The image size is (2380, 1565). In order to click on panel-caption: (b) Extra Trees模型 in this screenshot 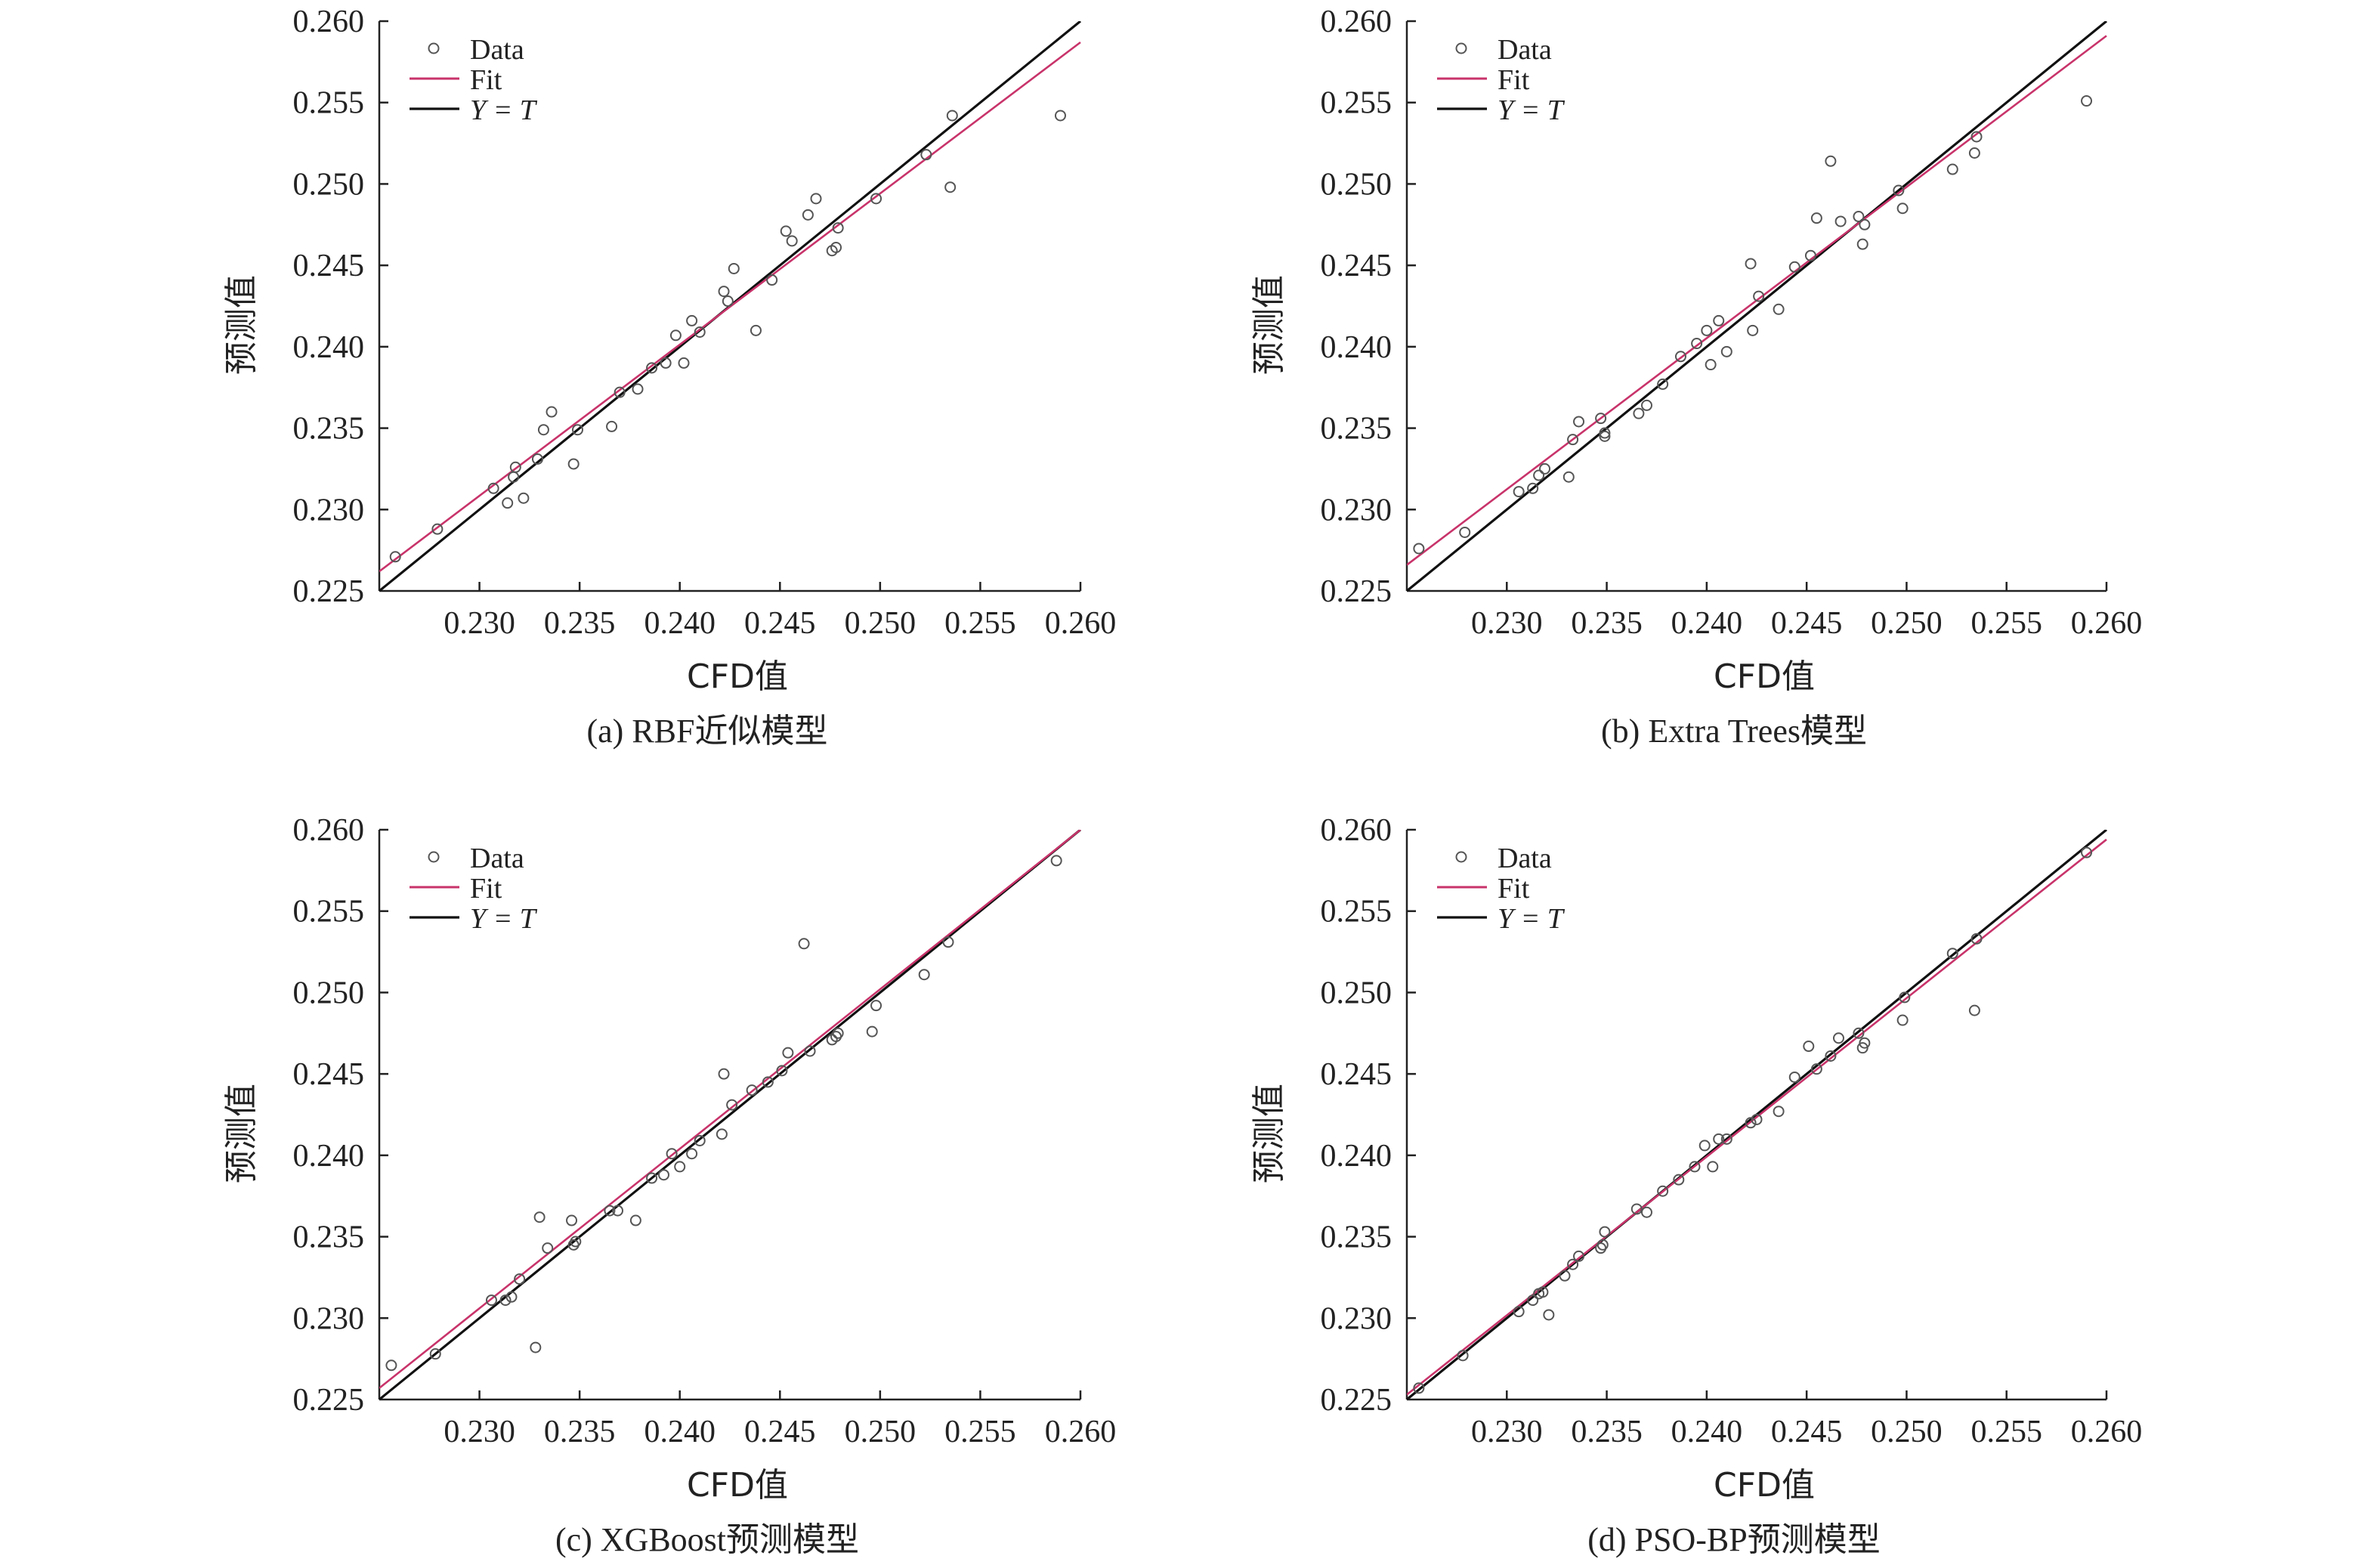, I will do `click(1734, 731)`.